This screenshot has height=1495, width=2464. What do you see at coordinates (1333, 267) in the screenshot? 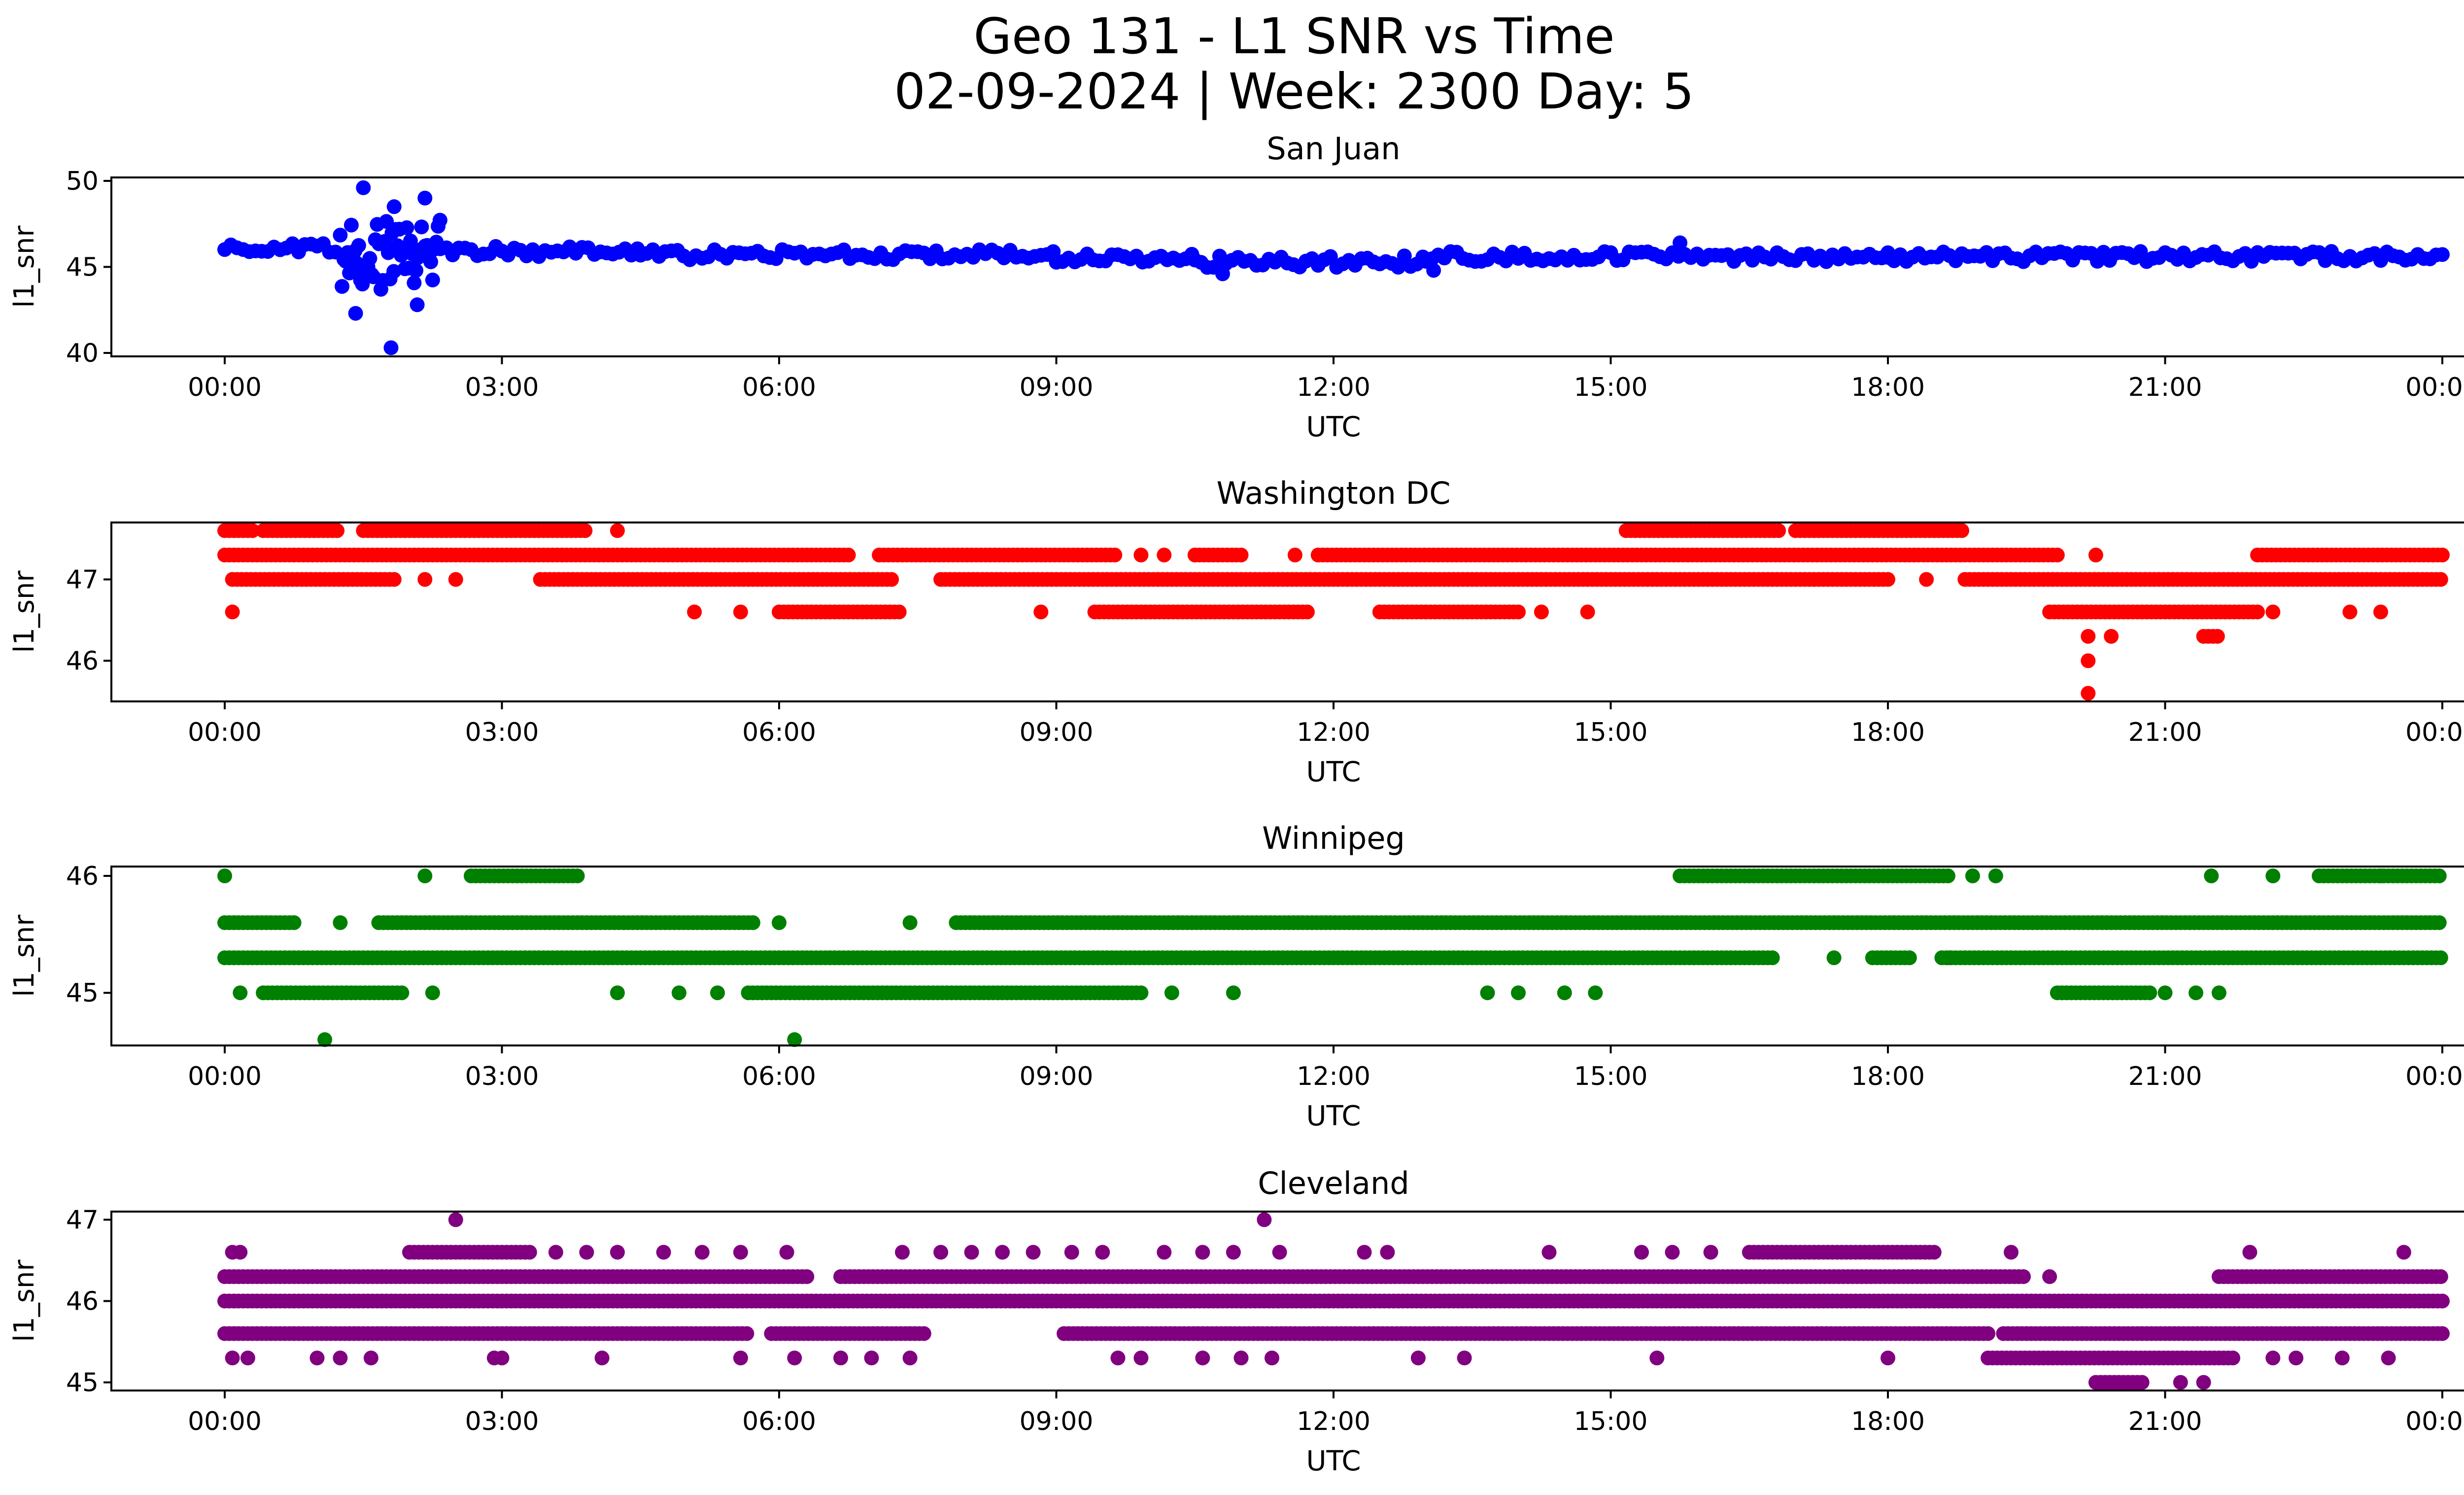
I see `scatter-points` at bounding box center [1333, 267].